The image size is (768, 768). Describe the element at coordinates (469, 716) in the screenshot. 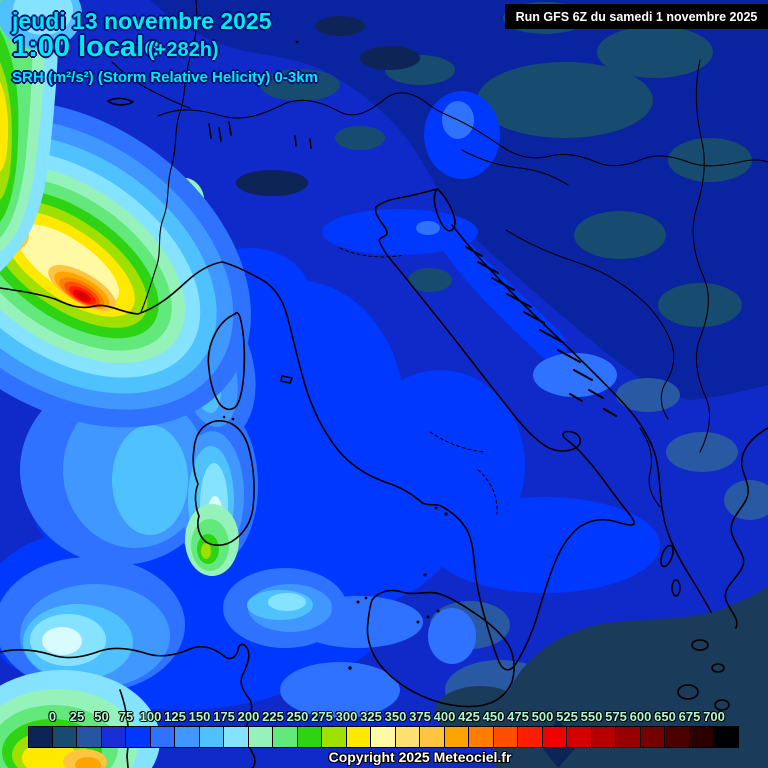

I see `colorbar-label: 425` at that location.